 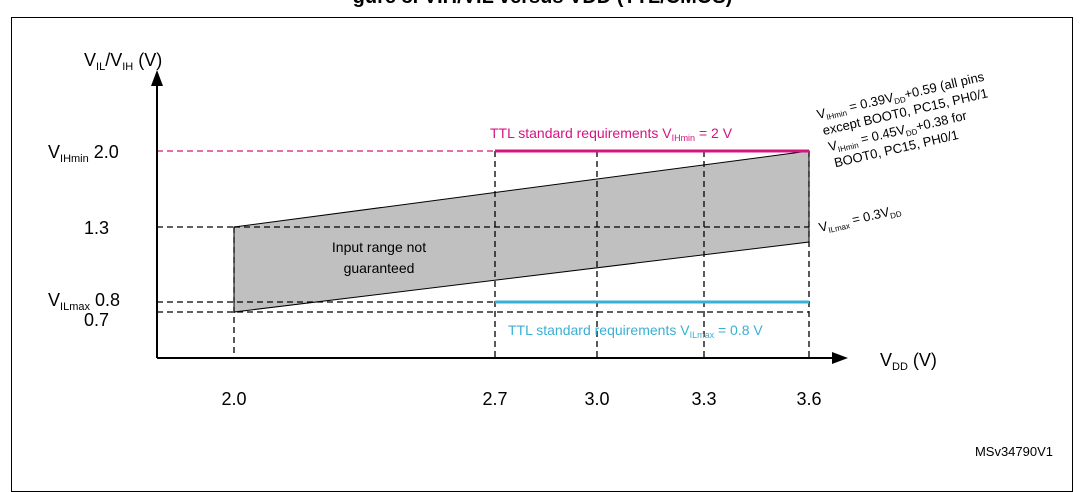 I want to click on x-tick-label-3-6: 3.6, so click(x=808, y=399).